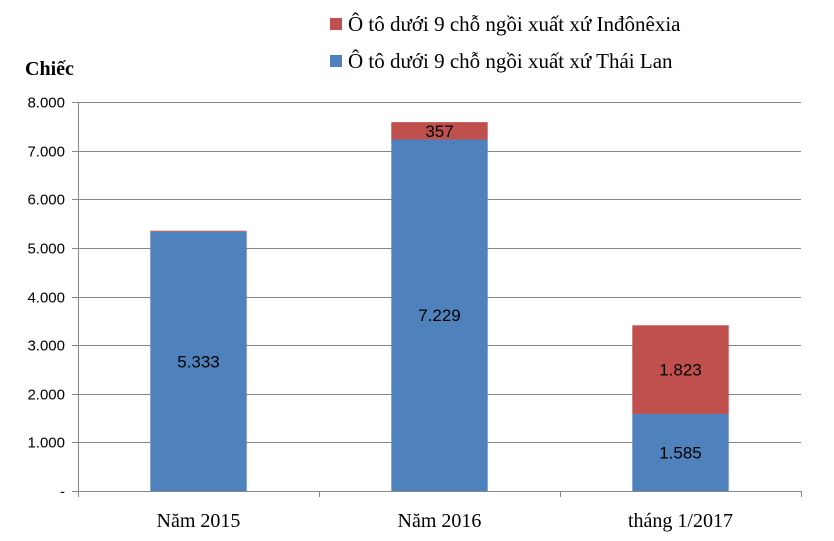 Image resolution: width=834 pixels, height=541 pixels. I want to click on data-label: 5.333, so click(198, 361).